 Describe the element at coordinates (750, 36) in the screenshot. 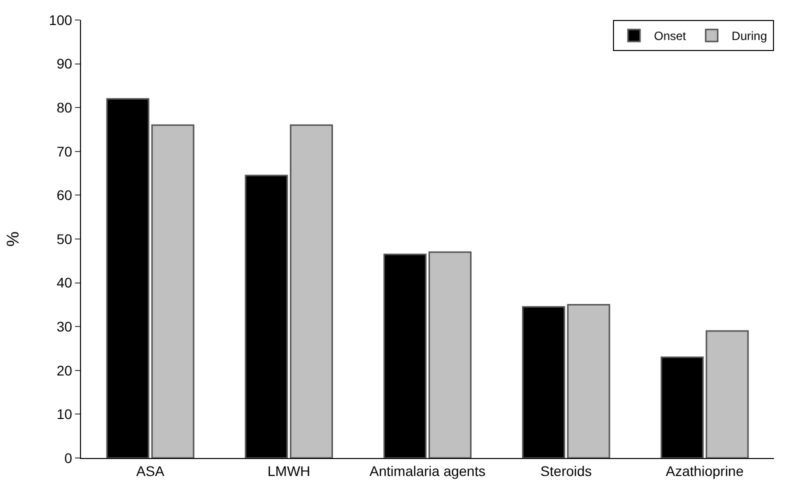

I see `legend-label: During` at that location.